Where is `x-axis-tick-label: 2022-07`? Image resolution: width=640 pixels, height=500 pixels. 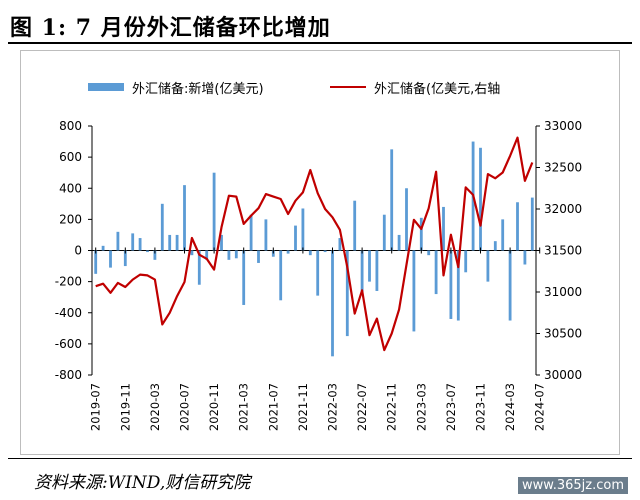
x-axis-tick-label: 2022-07 is located at coordinates (362, 407).